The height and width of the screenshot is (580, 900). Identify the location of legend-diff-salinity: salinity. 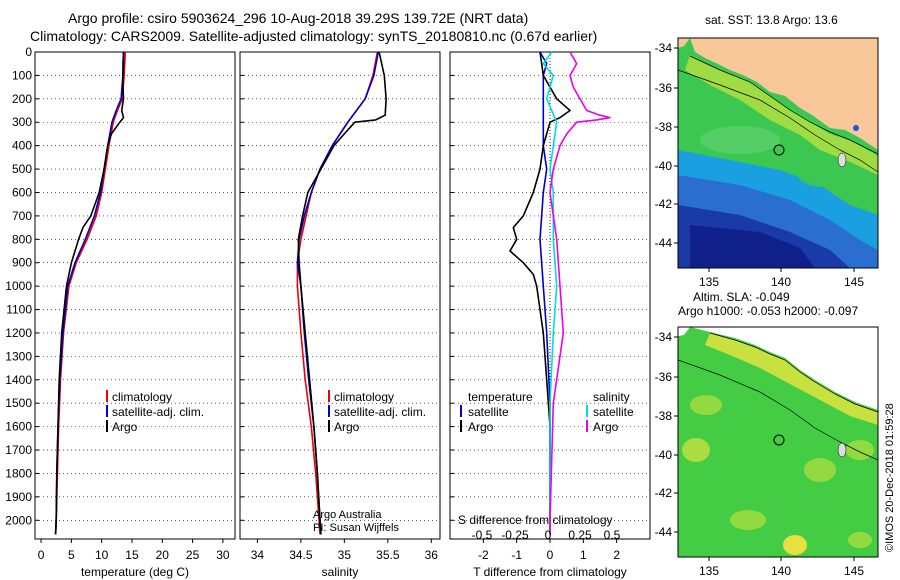
(611, 397).